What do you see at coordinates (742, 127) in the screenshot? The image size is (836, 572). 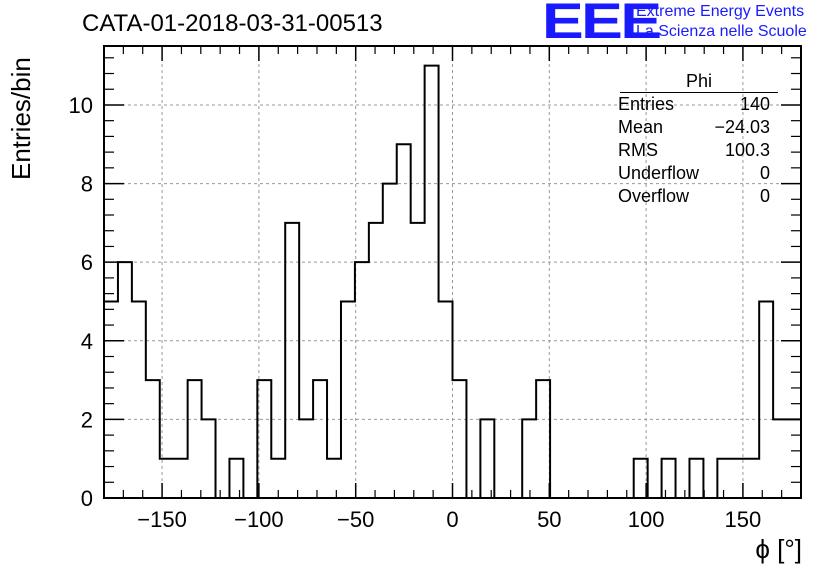 I see `stats-value: −24.03` at bounding box center [742, 127].